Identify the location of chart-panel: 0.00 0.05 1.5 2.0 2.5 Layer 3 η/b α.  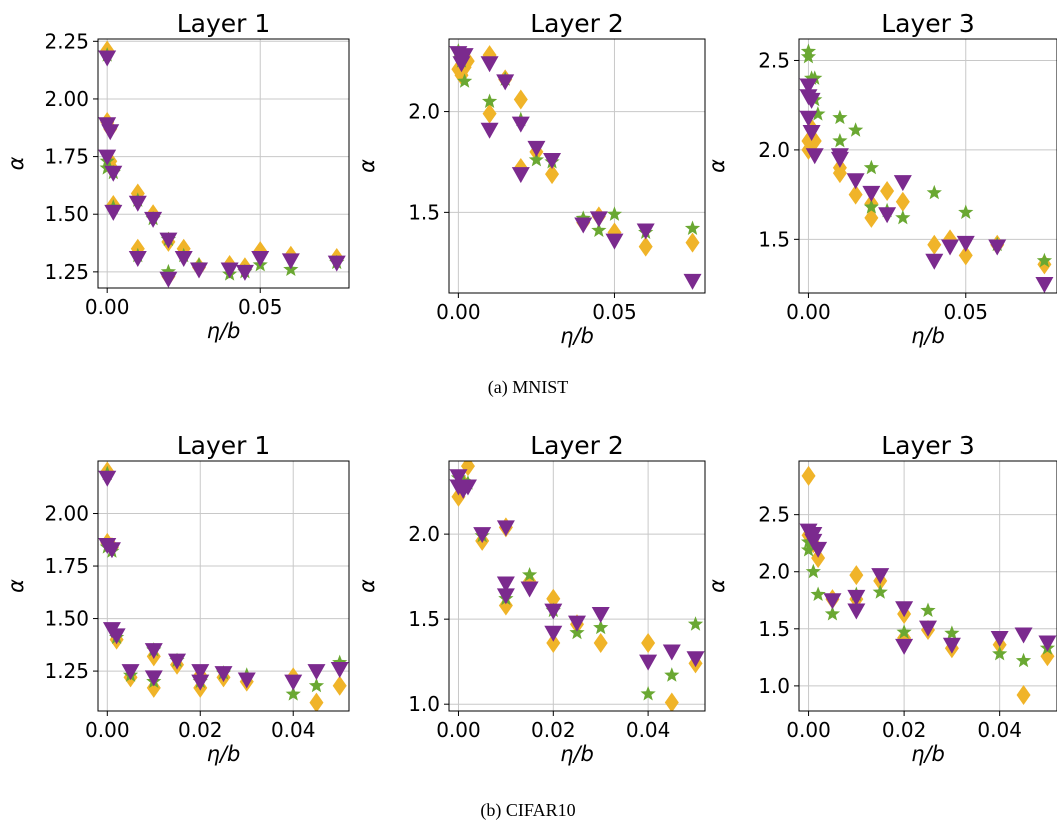
(881, 178).